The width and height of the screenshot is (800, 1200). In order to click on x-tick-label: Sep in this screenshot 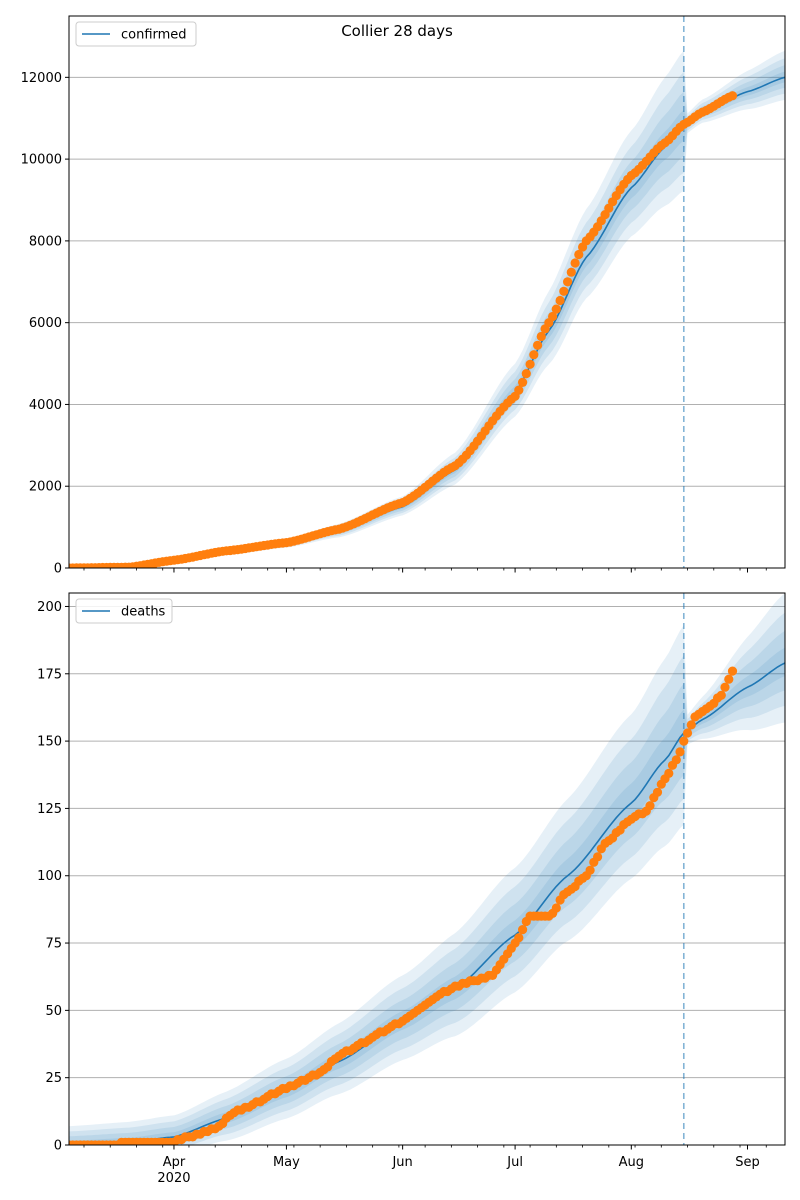, I will do `click(747, 1162)`.